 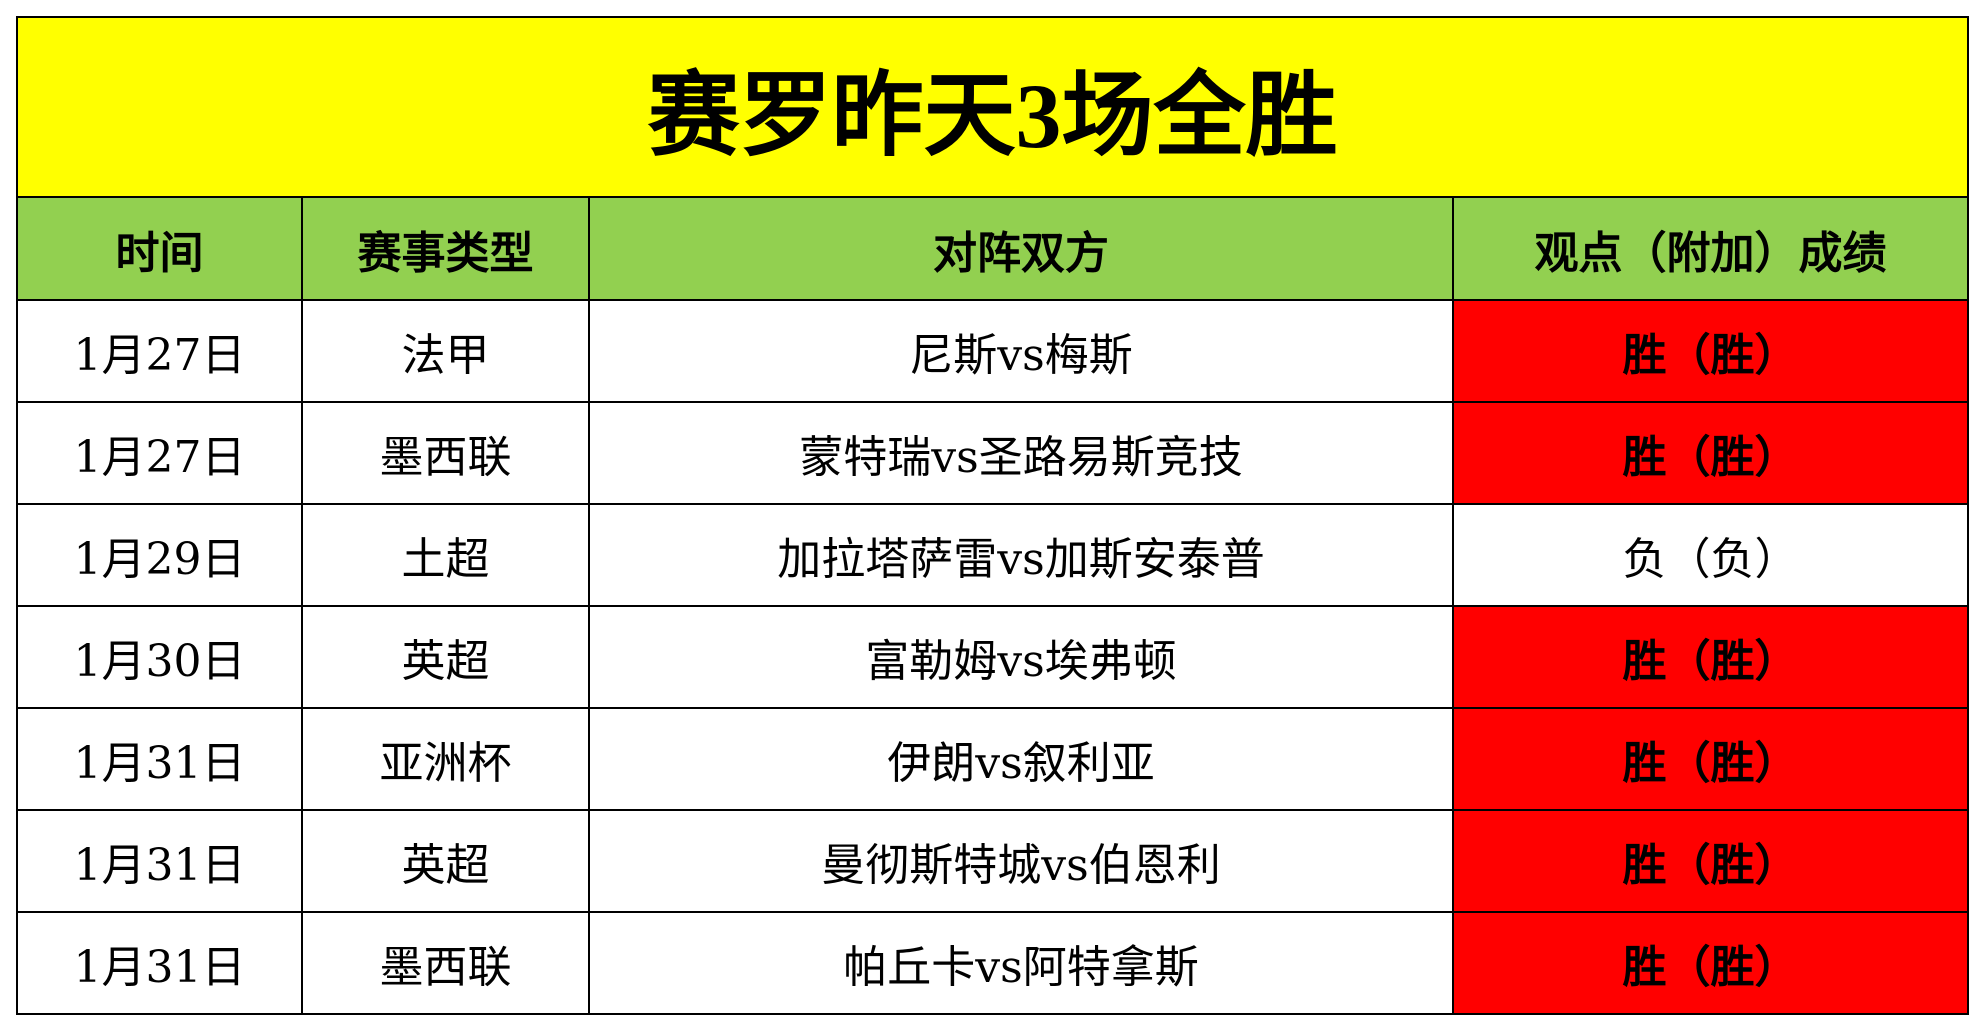 I want to click on data-row: 1月31日 墨西联 帕丘卡vs阿特拿斯 胜（胜）, so click(x=993, y=963).